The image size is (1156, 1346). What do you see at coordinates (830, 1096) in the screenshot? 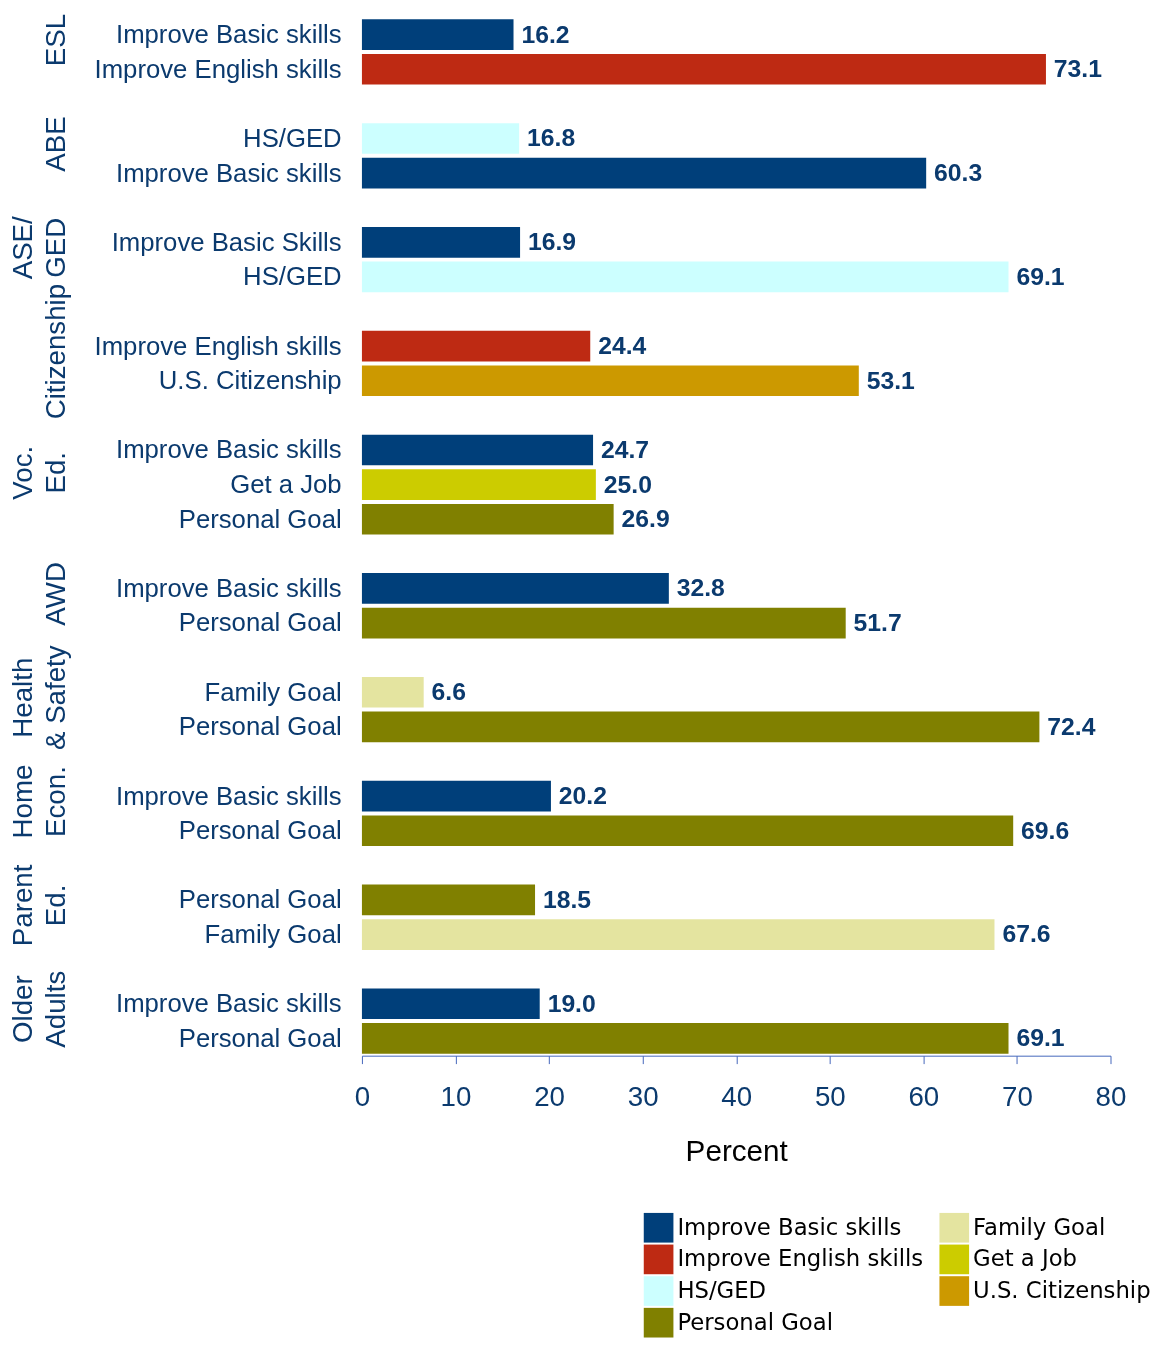
I see `x-tick-label: 50` at bounding box center [830, 1096].